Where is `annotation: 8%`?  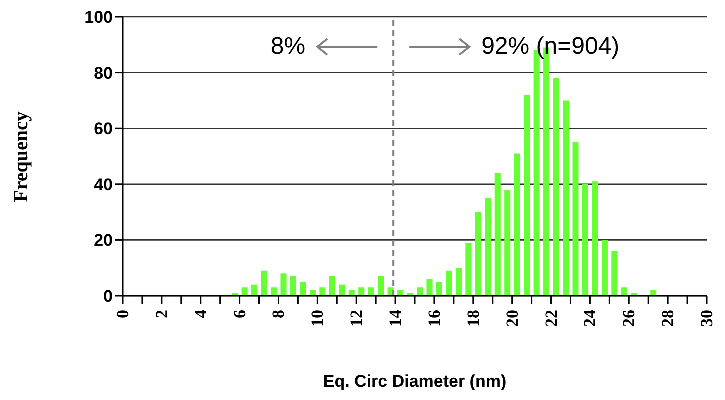
annotation: 8% is located at coordinates (288, 47).